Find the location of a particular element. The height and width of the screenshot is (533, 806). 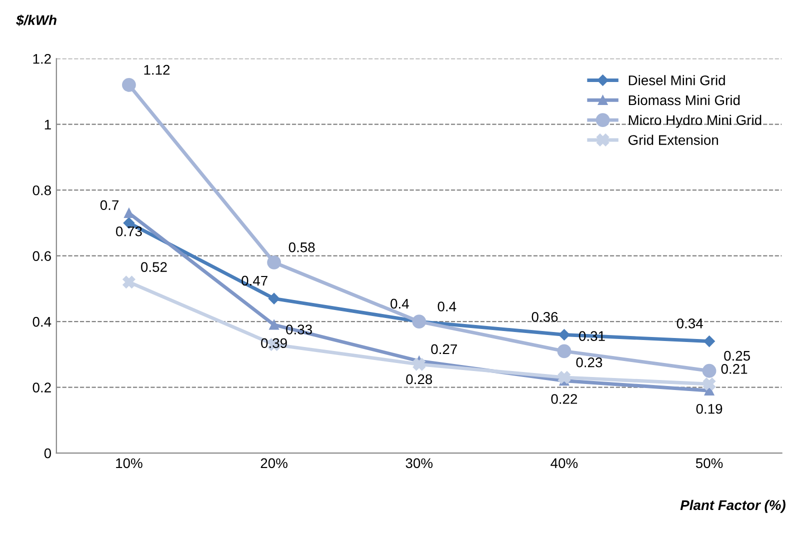

x-tick-label: 20% is located at coordinates (274, 463).